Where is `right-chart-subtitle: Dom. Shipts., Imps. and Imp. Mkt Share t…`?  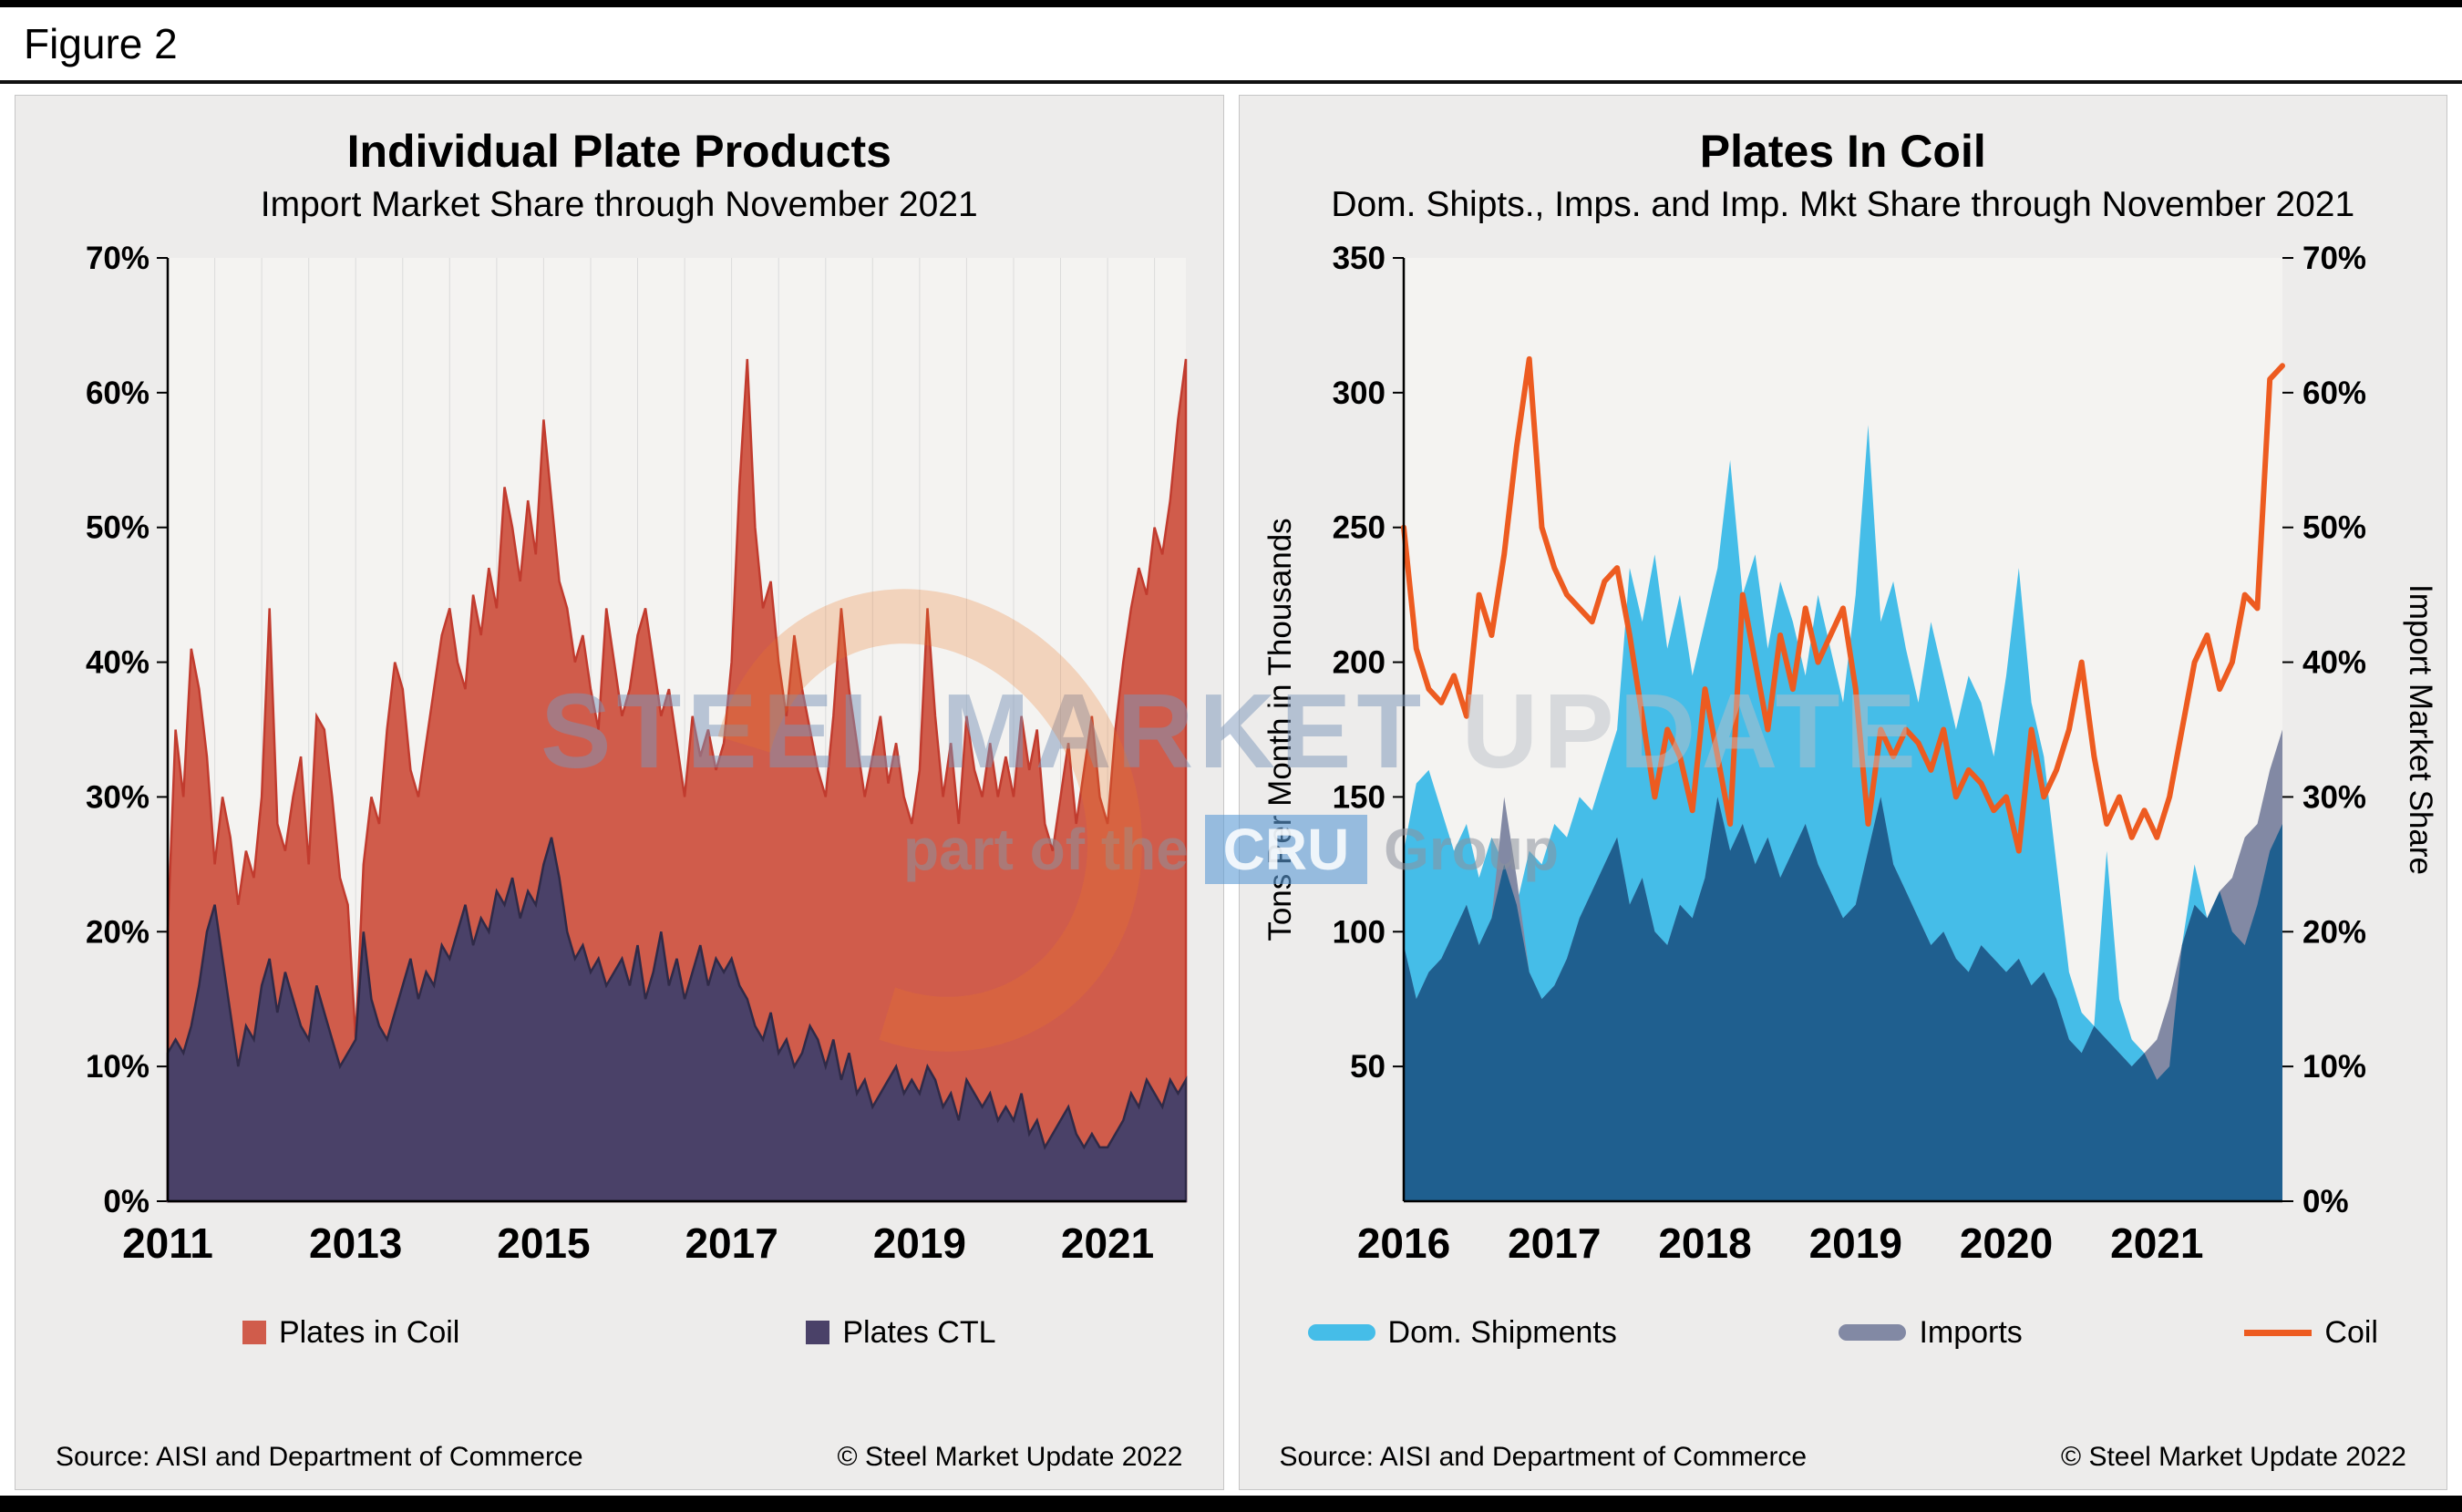
right-chart-subtitle: Dom. Shipts., Imps. and Imp. Mkt Share t… is located at coordinates (1843, 204).